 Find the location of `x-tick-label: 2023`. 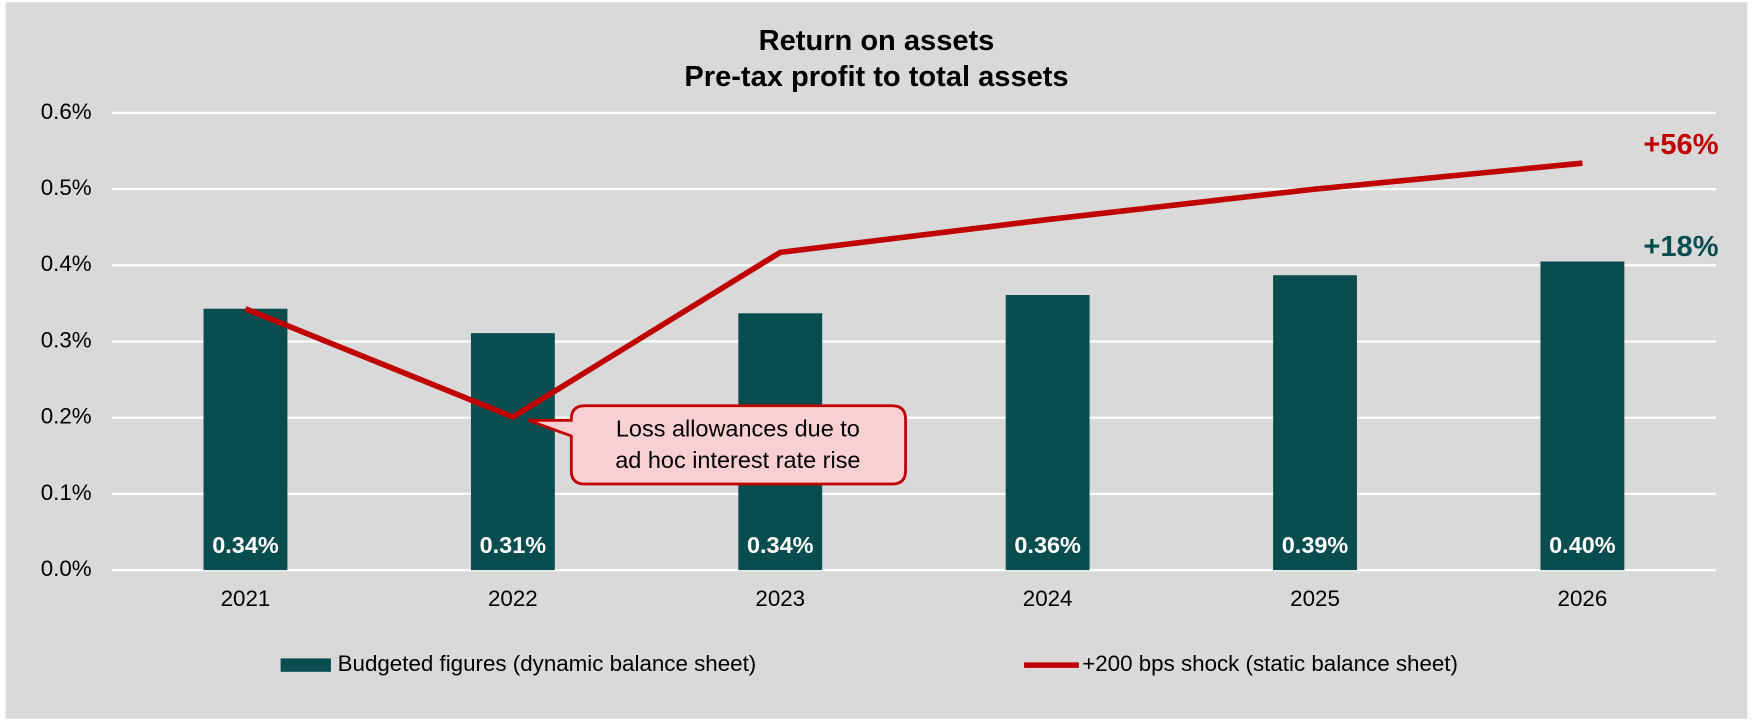

x-tick-label: 2023 is located at coordinates (780, 598).